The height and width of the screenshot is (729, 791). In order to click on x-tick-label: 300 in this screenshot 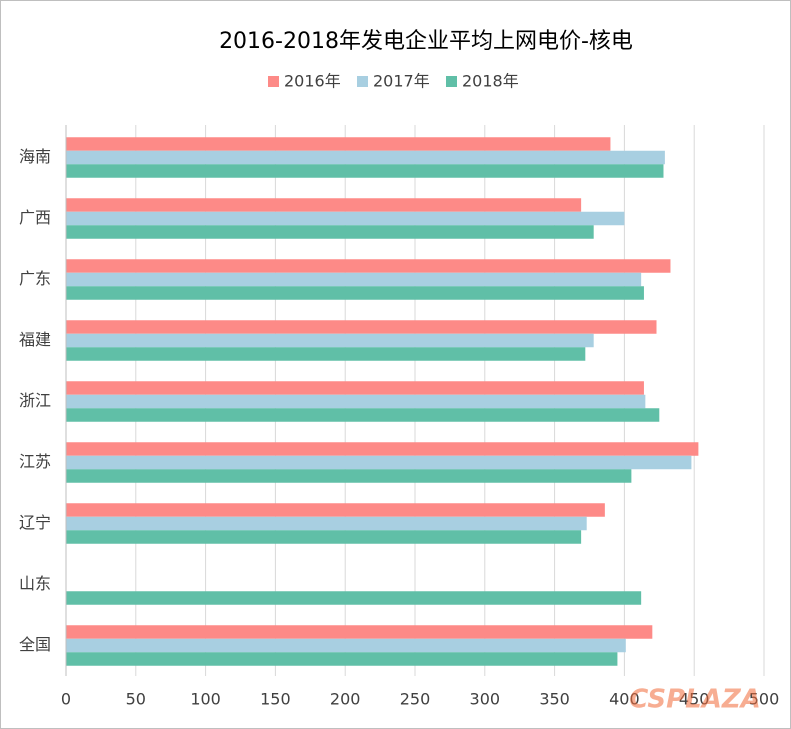, I will do `click(485, 699)`.